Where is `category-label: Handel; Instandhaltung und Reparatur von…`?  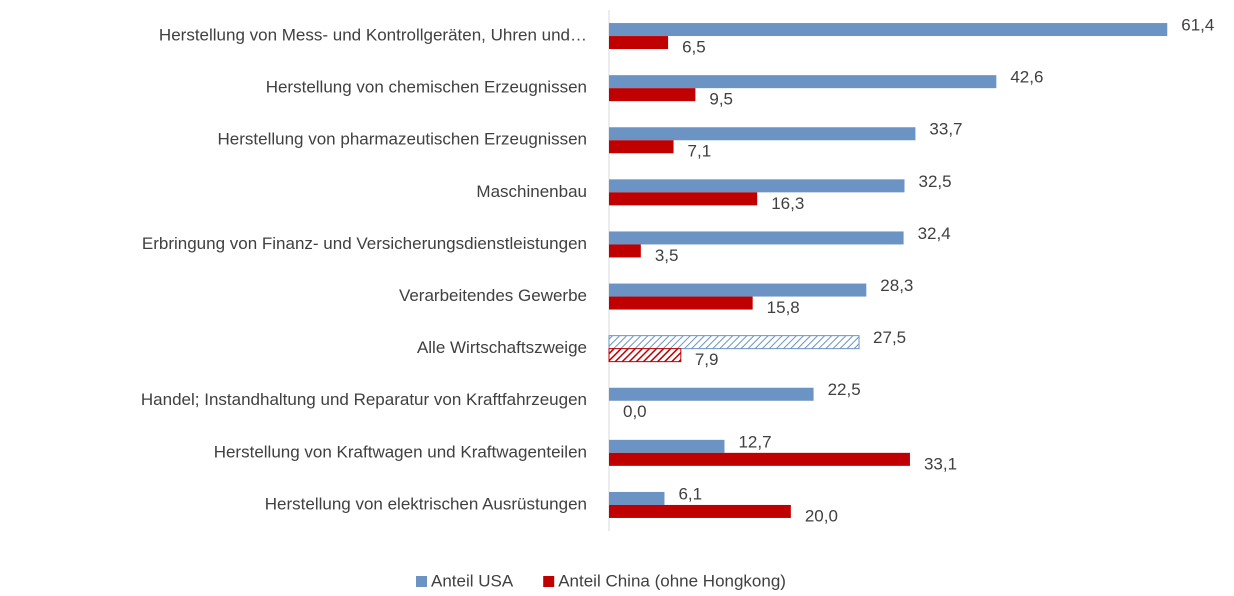 category-label: Handel; Instandhaltung und Reparatur von… is located at coordinates (364, 399).